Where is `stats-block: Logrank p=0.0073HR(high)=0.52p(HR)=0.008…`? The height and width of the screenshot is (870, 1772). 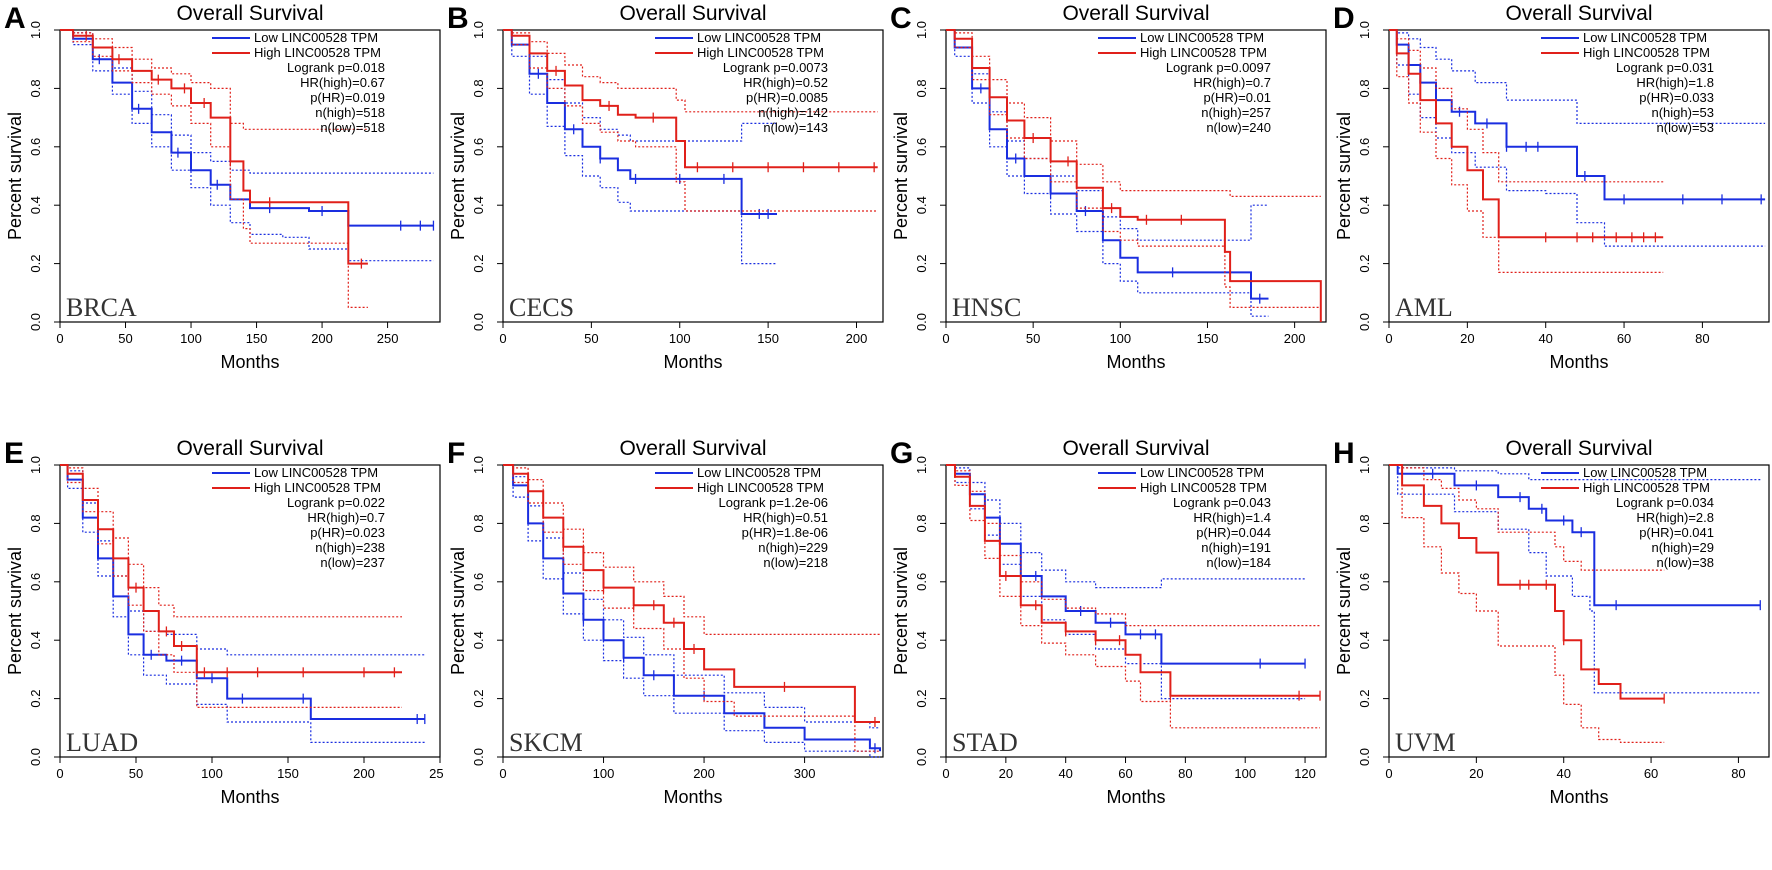
stats-block: Logrank p=0.0073HR(high)=0.52p(HR)=0.008… is located at coordinates (775, 97).